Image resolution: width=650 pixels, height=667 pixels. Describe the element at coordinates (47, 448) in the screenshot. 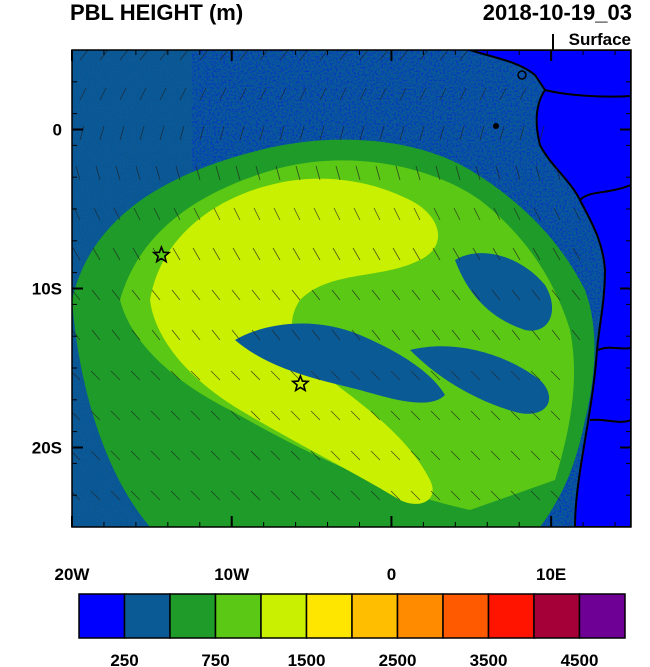

I see `lat-tick-label: 20S` at that location.